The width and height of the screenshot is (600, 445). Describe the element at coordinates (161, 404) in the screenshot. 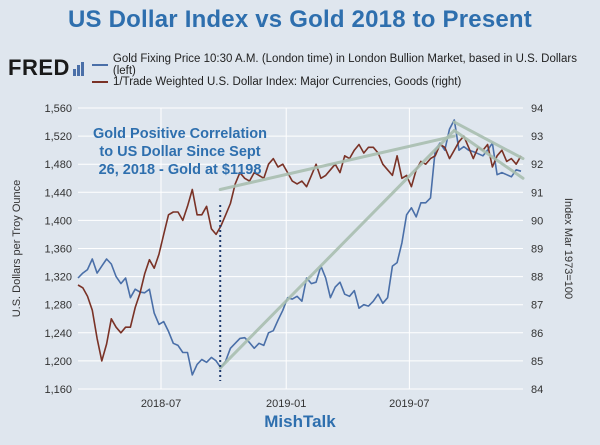

I see `xtick-label: 2018-07` at that location.